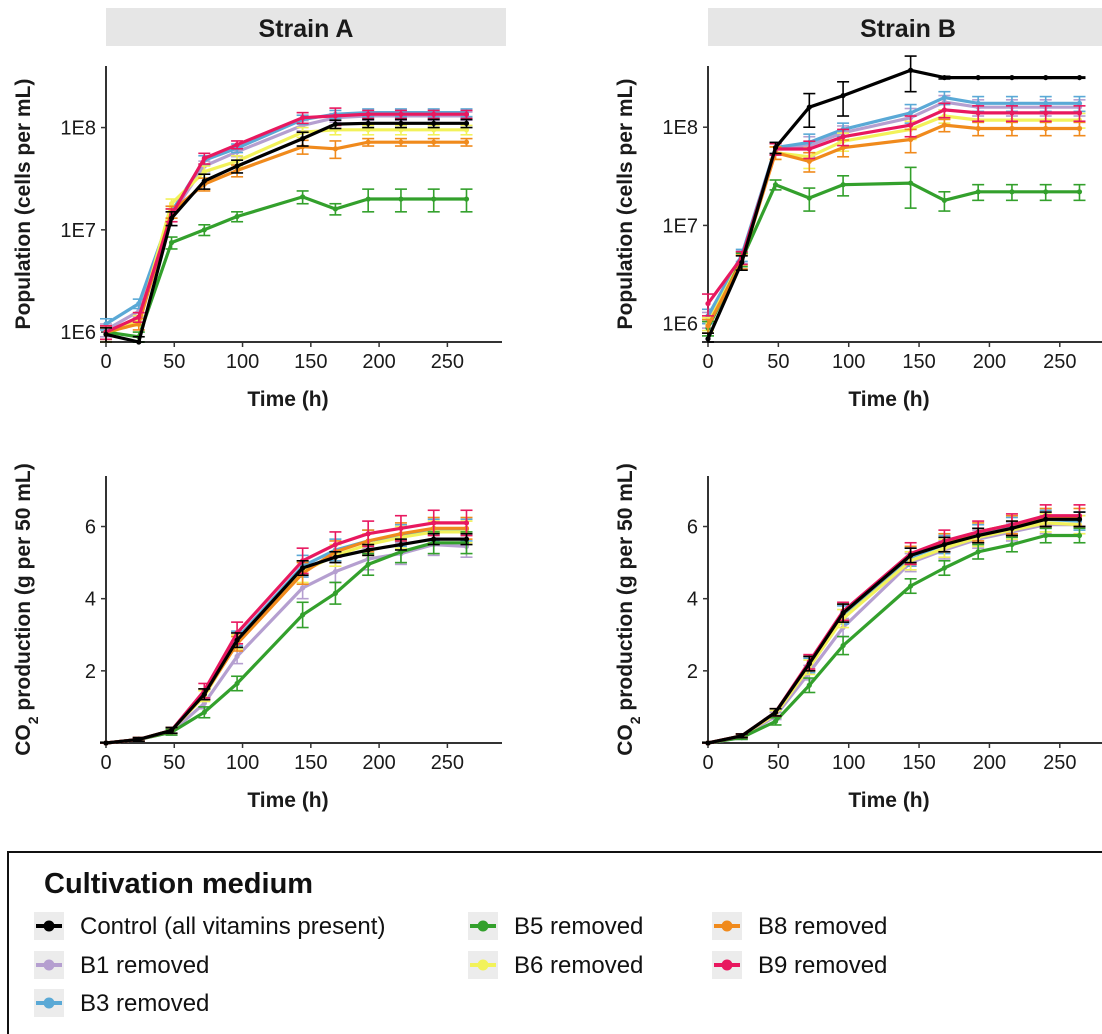 This screenshot has height=1034, width=1102. I want to click on legend-item: B3 removed, so click(121, 1003).